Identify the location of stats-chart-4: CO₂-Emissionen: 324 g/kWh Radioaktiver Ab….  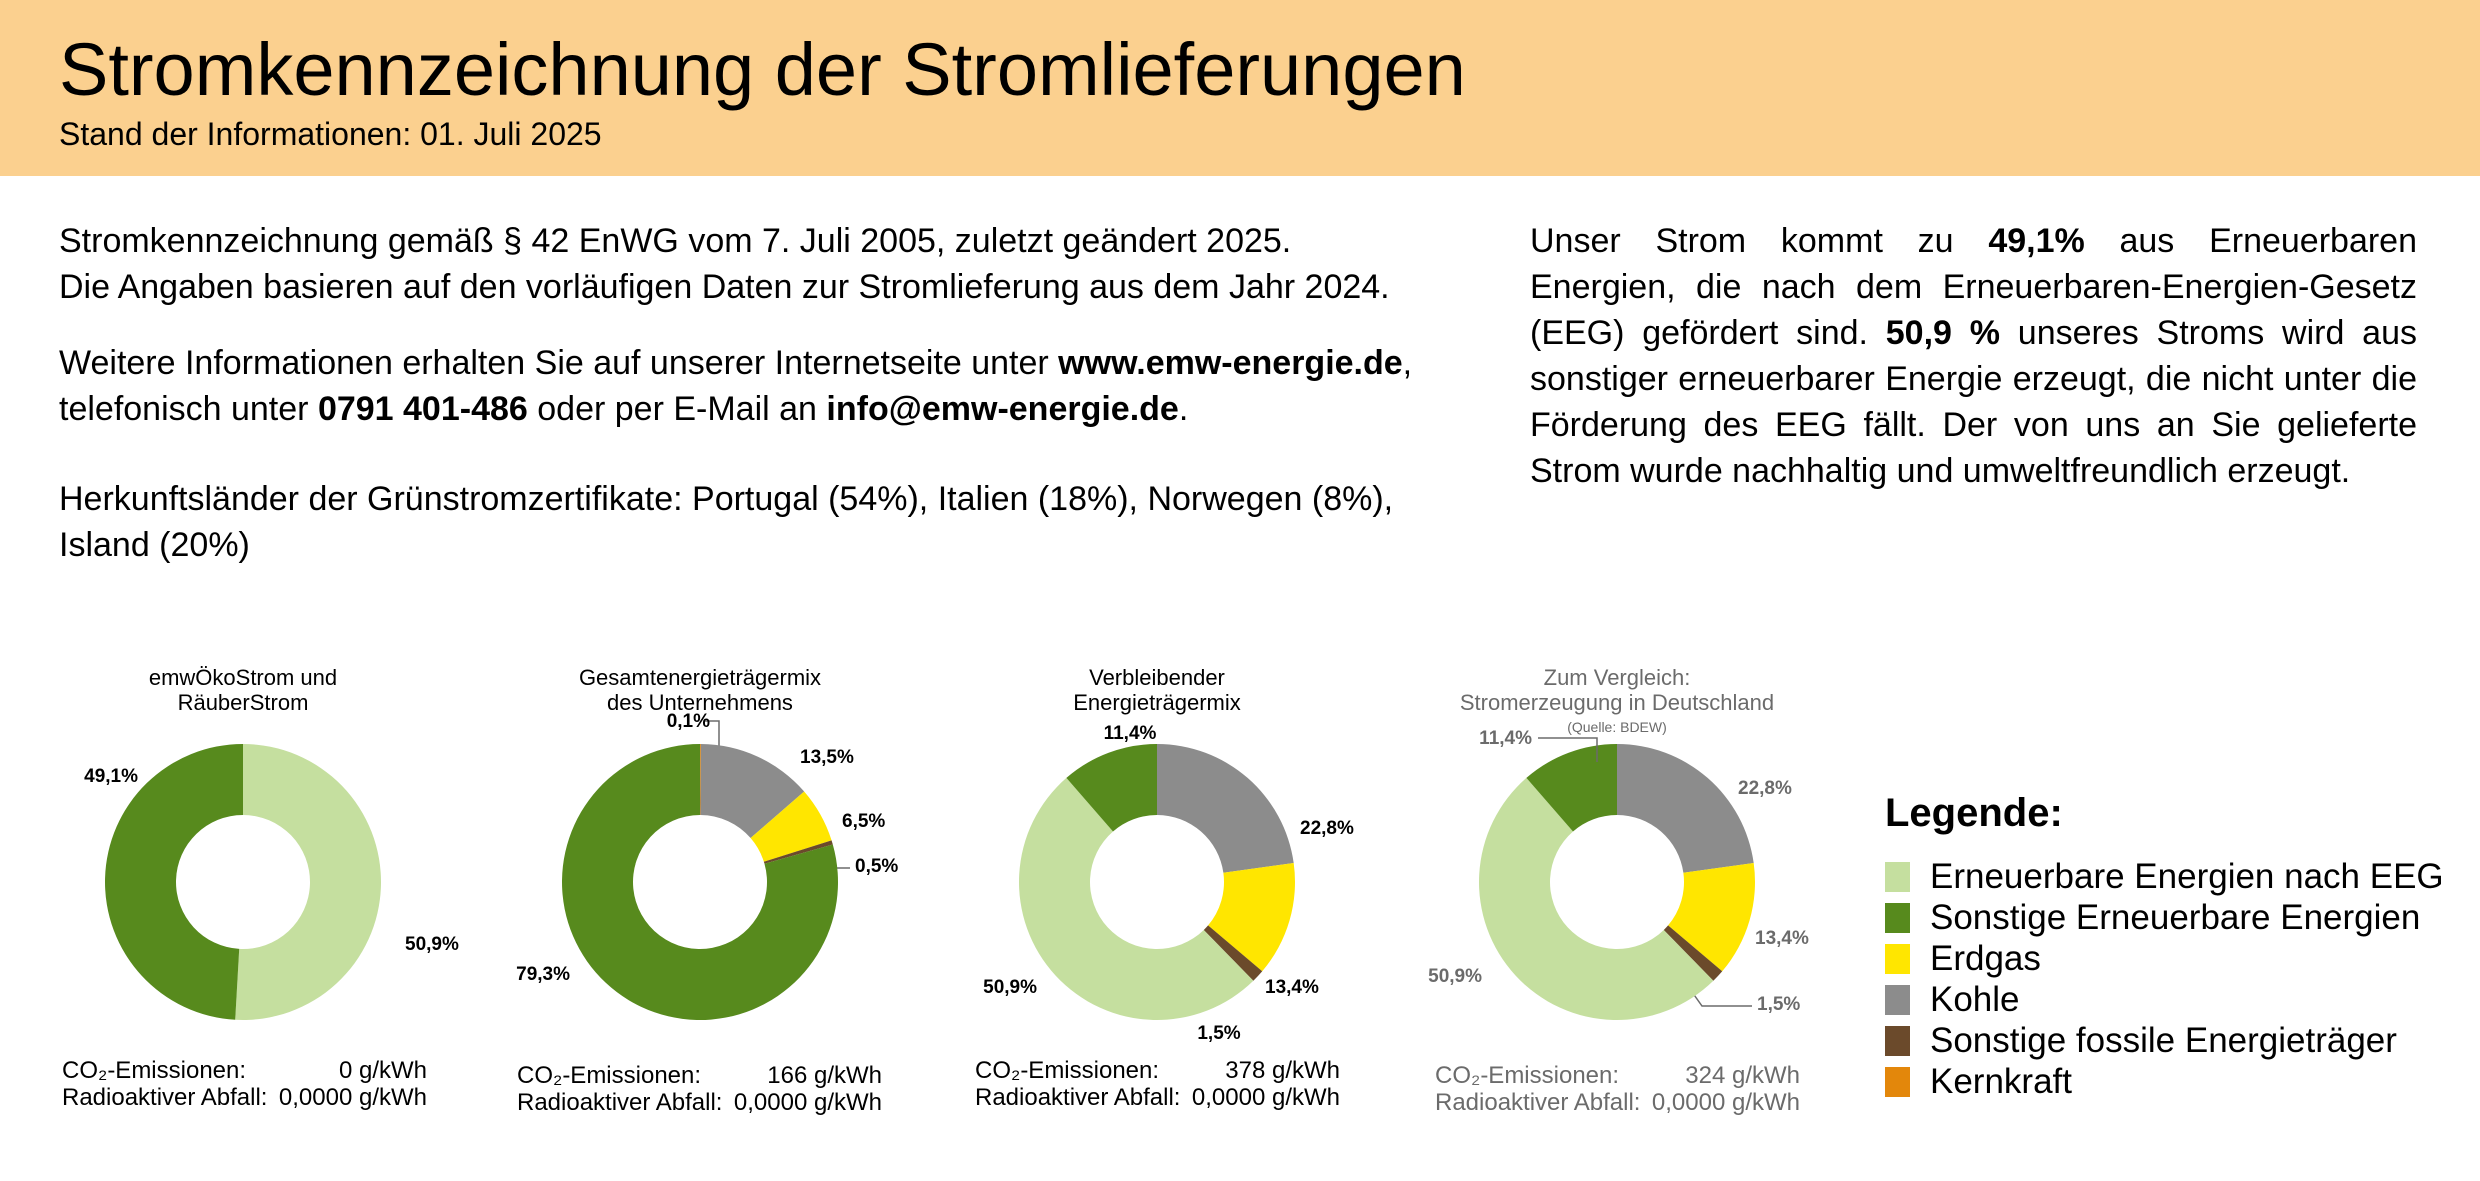
(1617, 1089).